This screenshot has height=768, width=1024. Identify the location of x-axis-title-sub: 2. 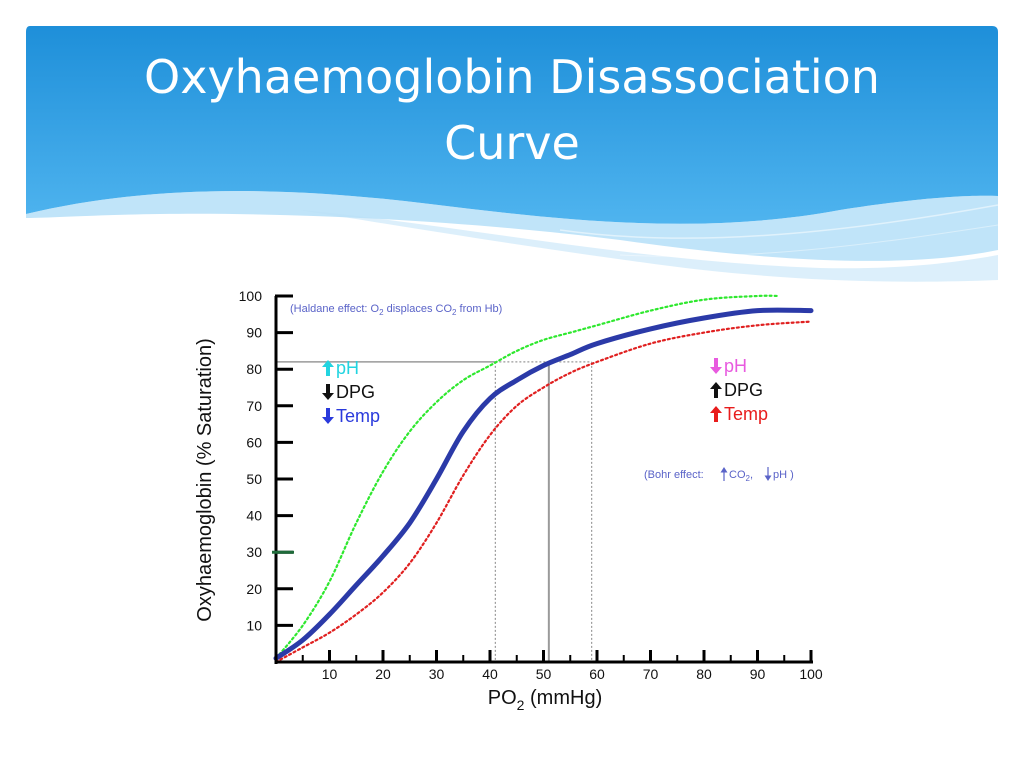
(521, 705).